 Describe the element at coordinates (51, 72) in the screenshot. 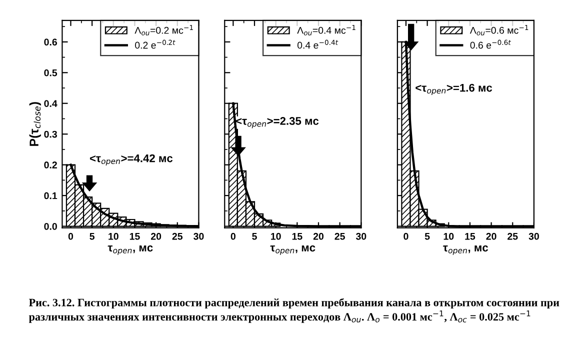

I see `y-tick-label: 0.5` at that location.